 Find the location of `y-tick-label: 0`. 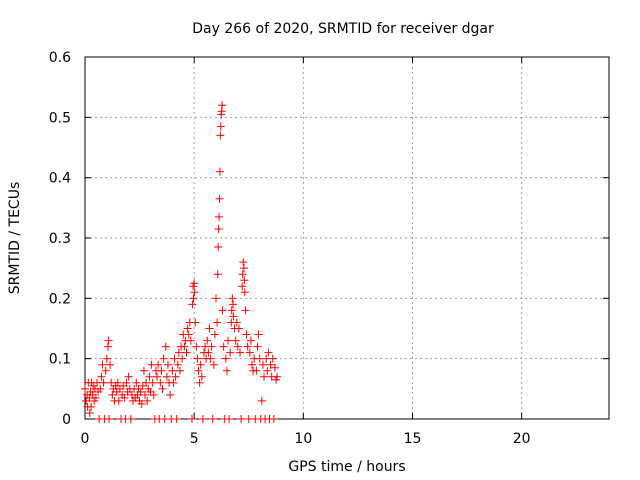

y-tick-label: 0 is located at coordinates (66, 420).